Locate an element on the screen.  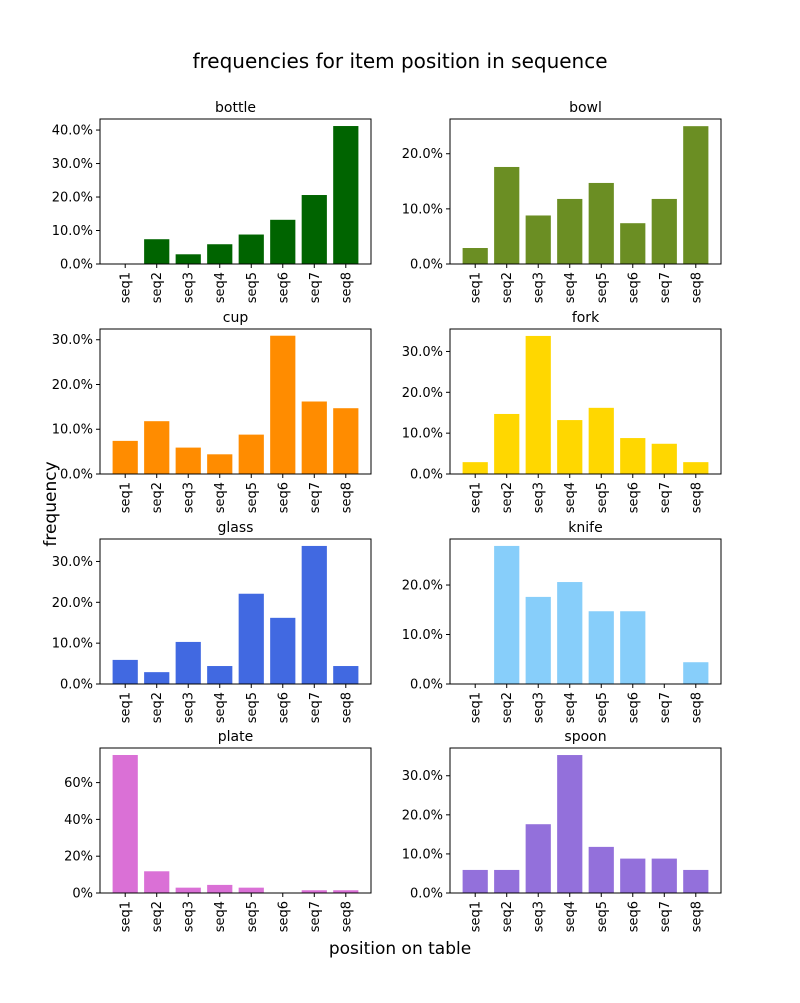
xtick-label-cup-seq3: seq3 is located at coordinates (189, 497).